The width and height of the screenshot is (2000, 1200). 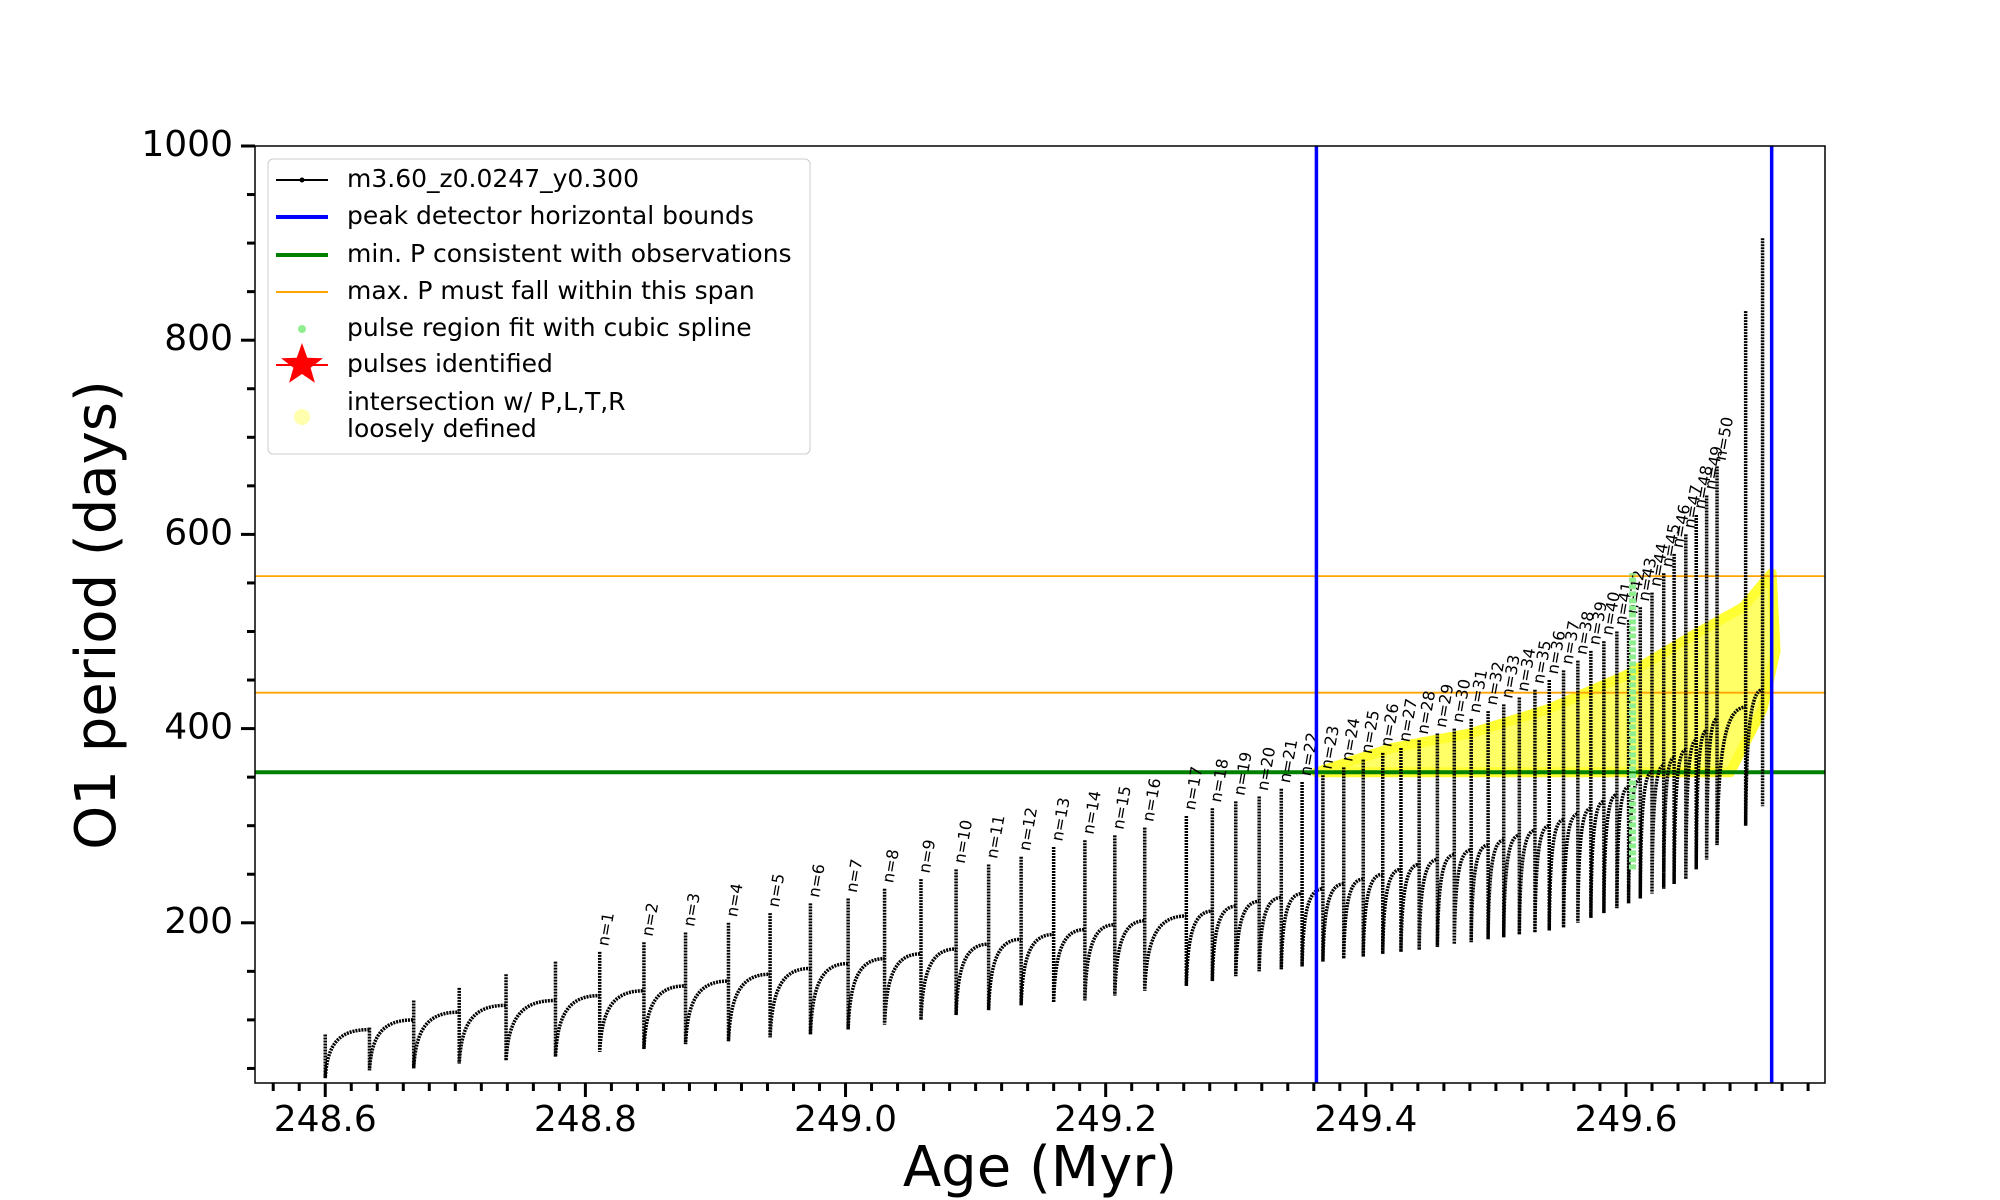 What do you see at coordinates (198, 727) in the screenshot?
I see `y-tick-label: 400` at bounding box center [198, 727].